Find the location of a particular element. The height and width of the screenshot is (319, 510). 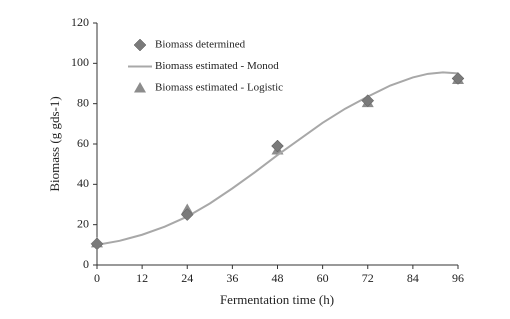

x-tick-label: 48 is located at coordinates (278, 278).